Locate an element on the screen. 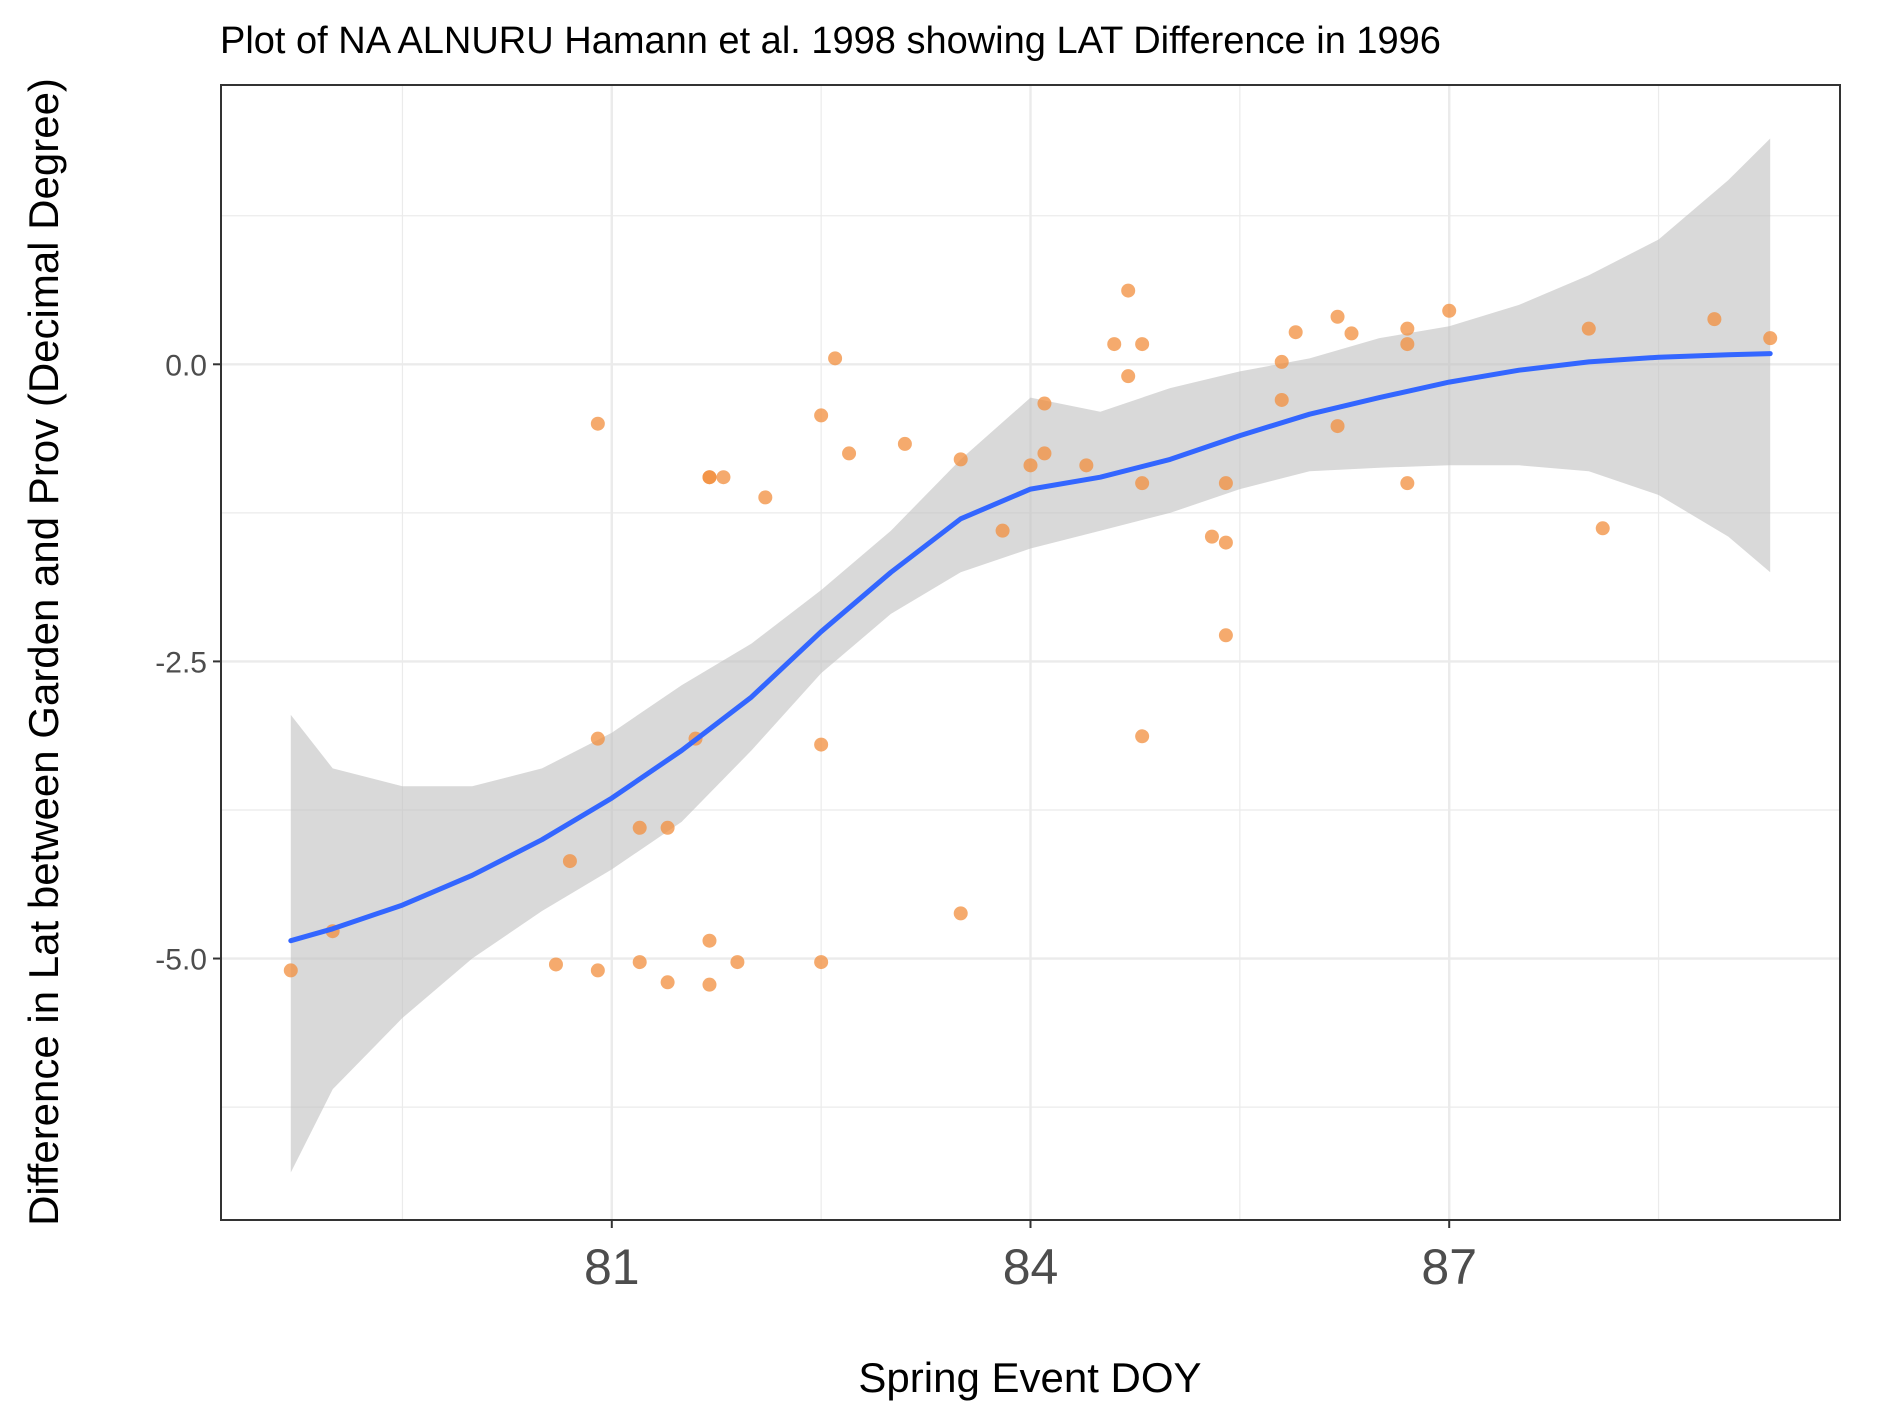 The image size is (1889, 1417). x-axis-title: Spring Event DOY is located at coordinates (1029, 1377).